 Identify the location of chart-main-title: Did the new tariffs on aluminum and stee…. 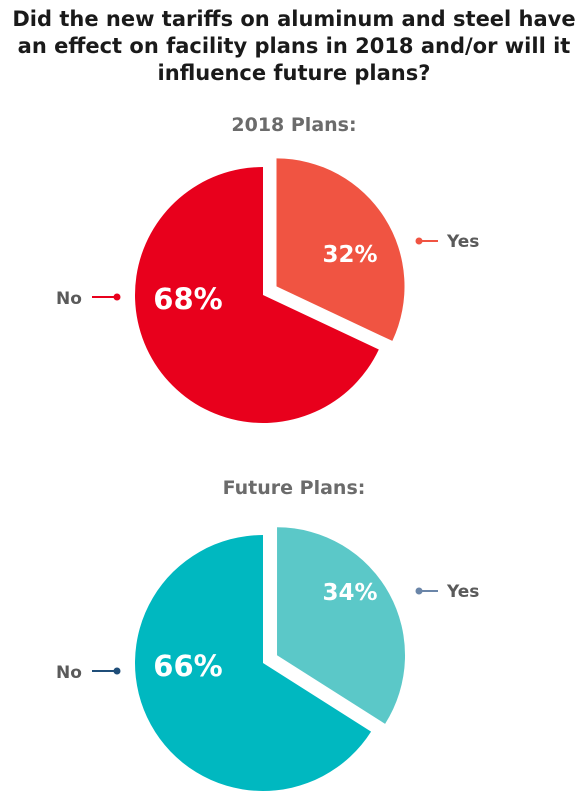
(294, 46).